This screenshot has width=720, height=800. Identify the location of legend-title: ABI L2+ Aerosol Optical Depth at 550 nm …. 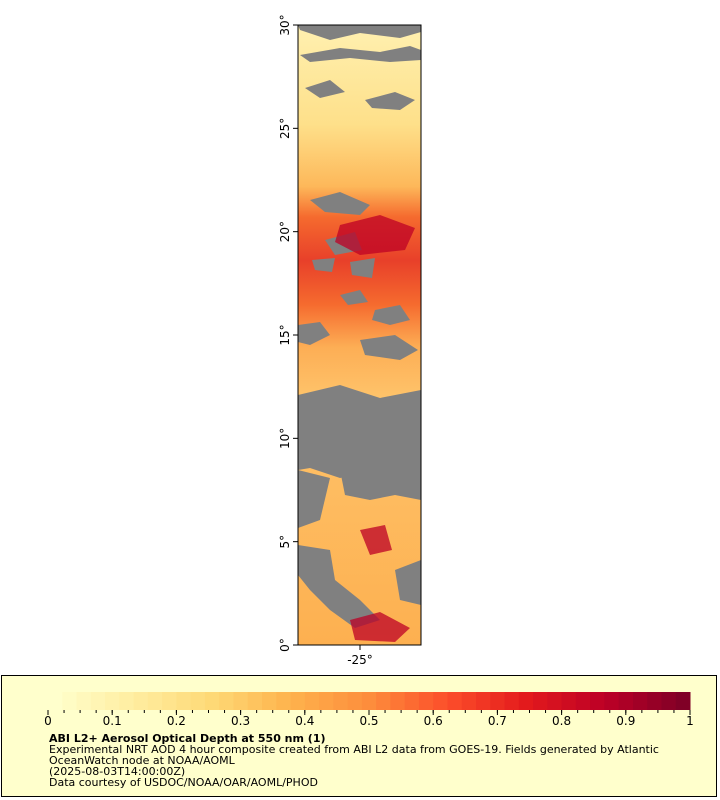
(187, 738).